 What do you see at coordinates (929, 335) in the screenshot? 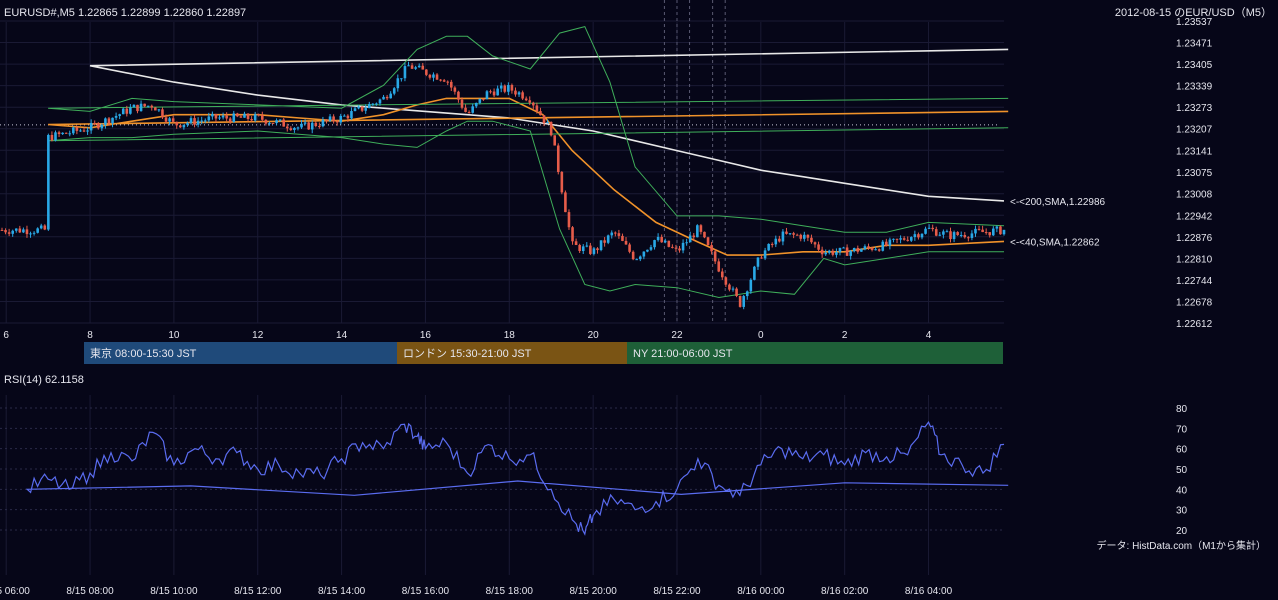
I see `price-x-tick-label: 4` at bounding box center [929, 335].